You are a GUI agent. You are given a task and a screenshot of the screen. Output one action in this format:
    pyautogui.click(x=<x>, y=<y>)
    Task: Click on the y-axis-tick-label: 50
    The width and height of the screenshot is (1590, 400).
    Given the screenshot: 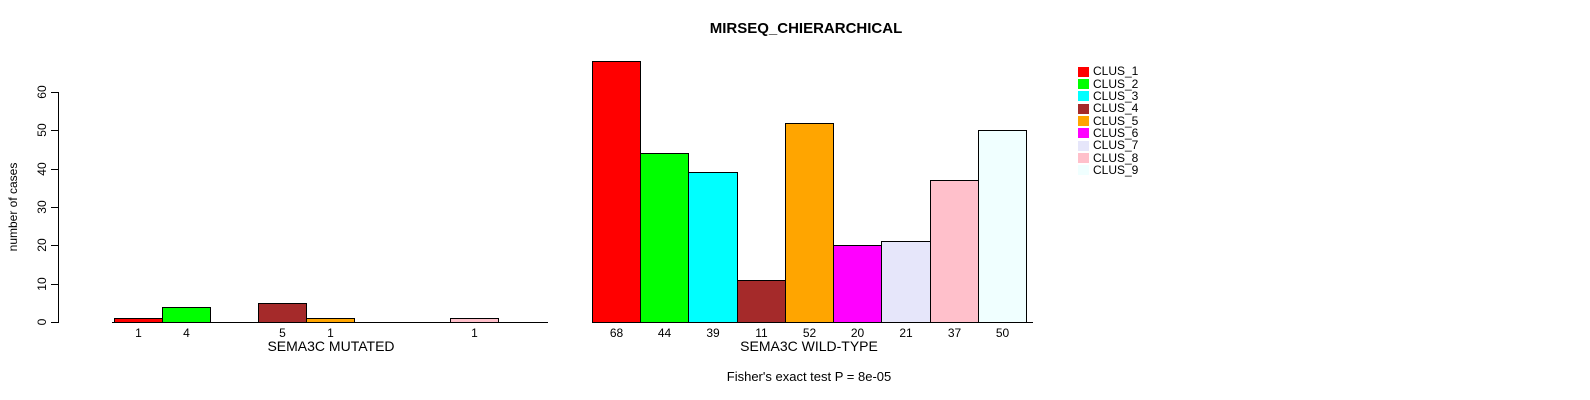 What is the action you would take?
    pyautogui.click(x=42, y=130)
    